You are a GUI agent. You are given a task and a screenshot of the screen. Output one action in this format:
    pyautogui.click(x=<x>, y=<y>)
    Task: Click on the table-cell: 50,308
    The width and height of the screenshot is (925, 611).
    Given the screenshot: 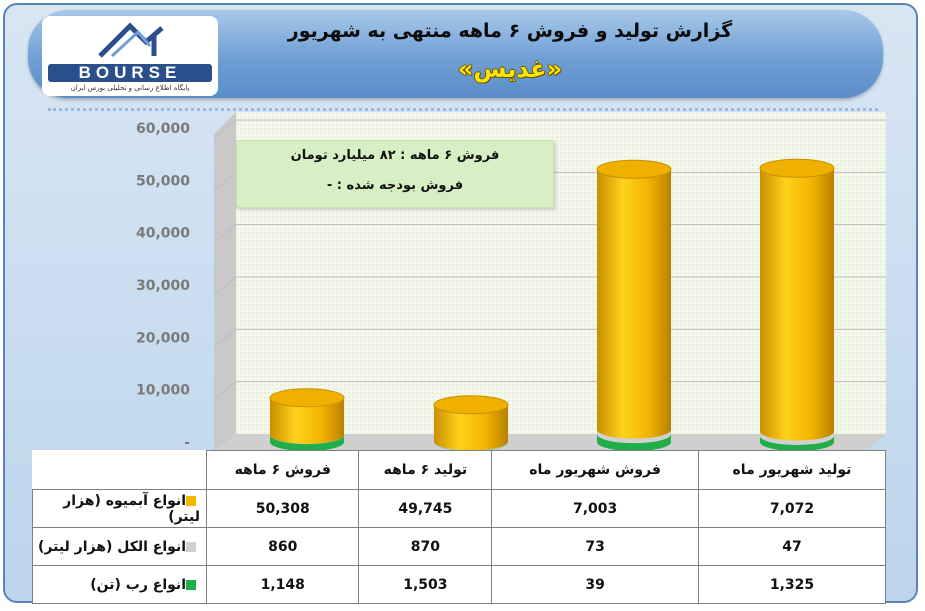 What is the action you would take?
    pyautogui.click(x=282, y=508)
    